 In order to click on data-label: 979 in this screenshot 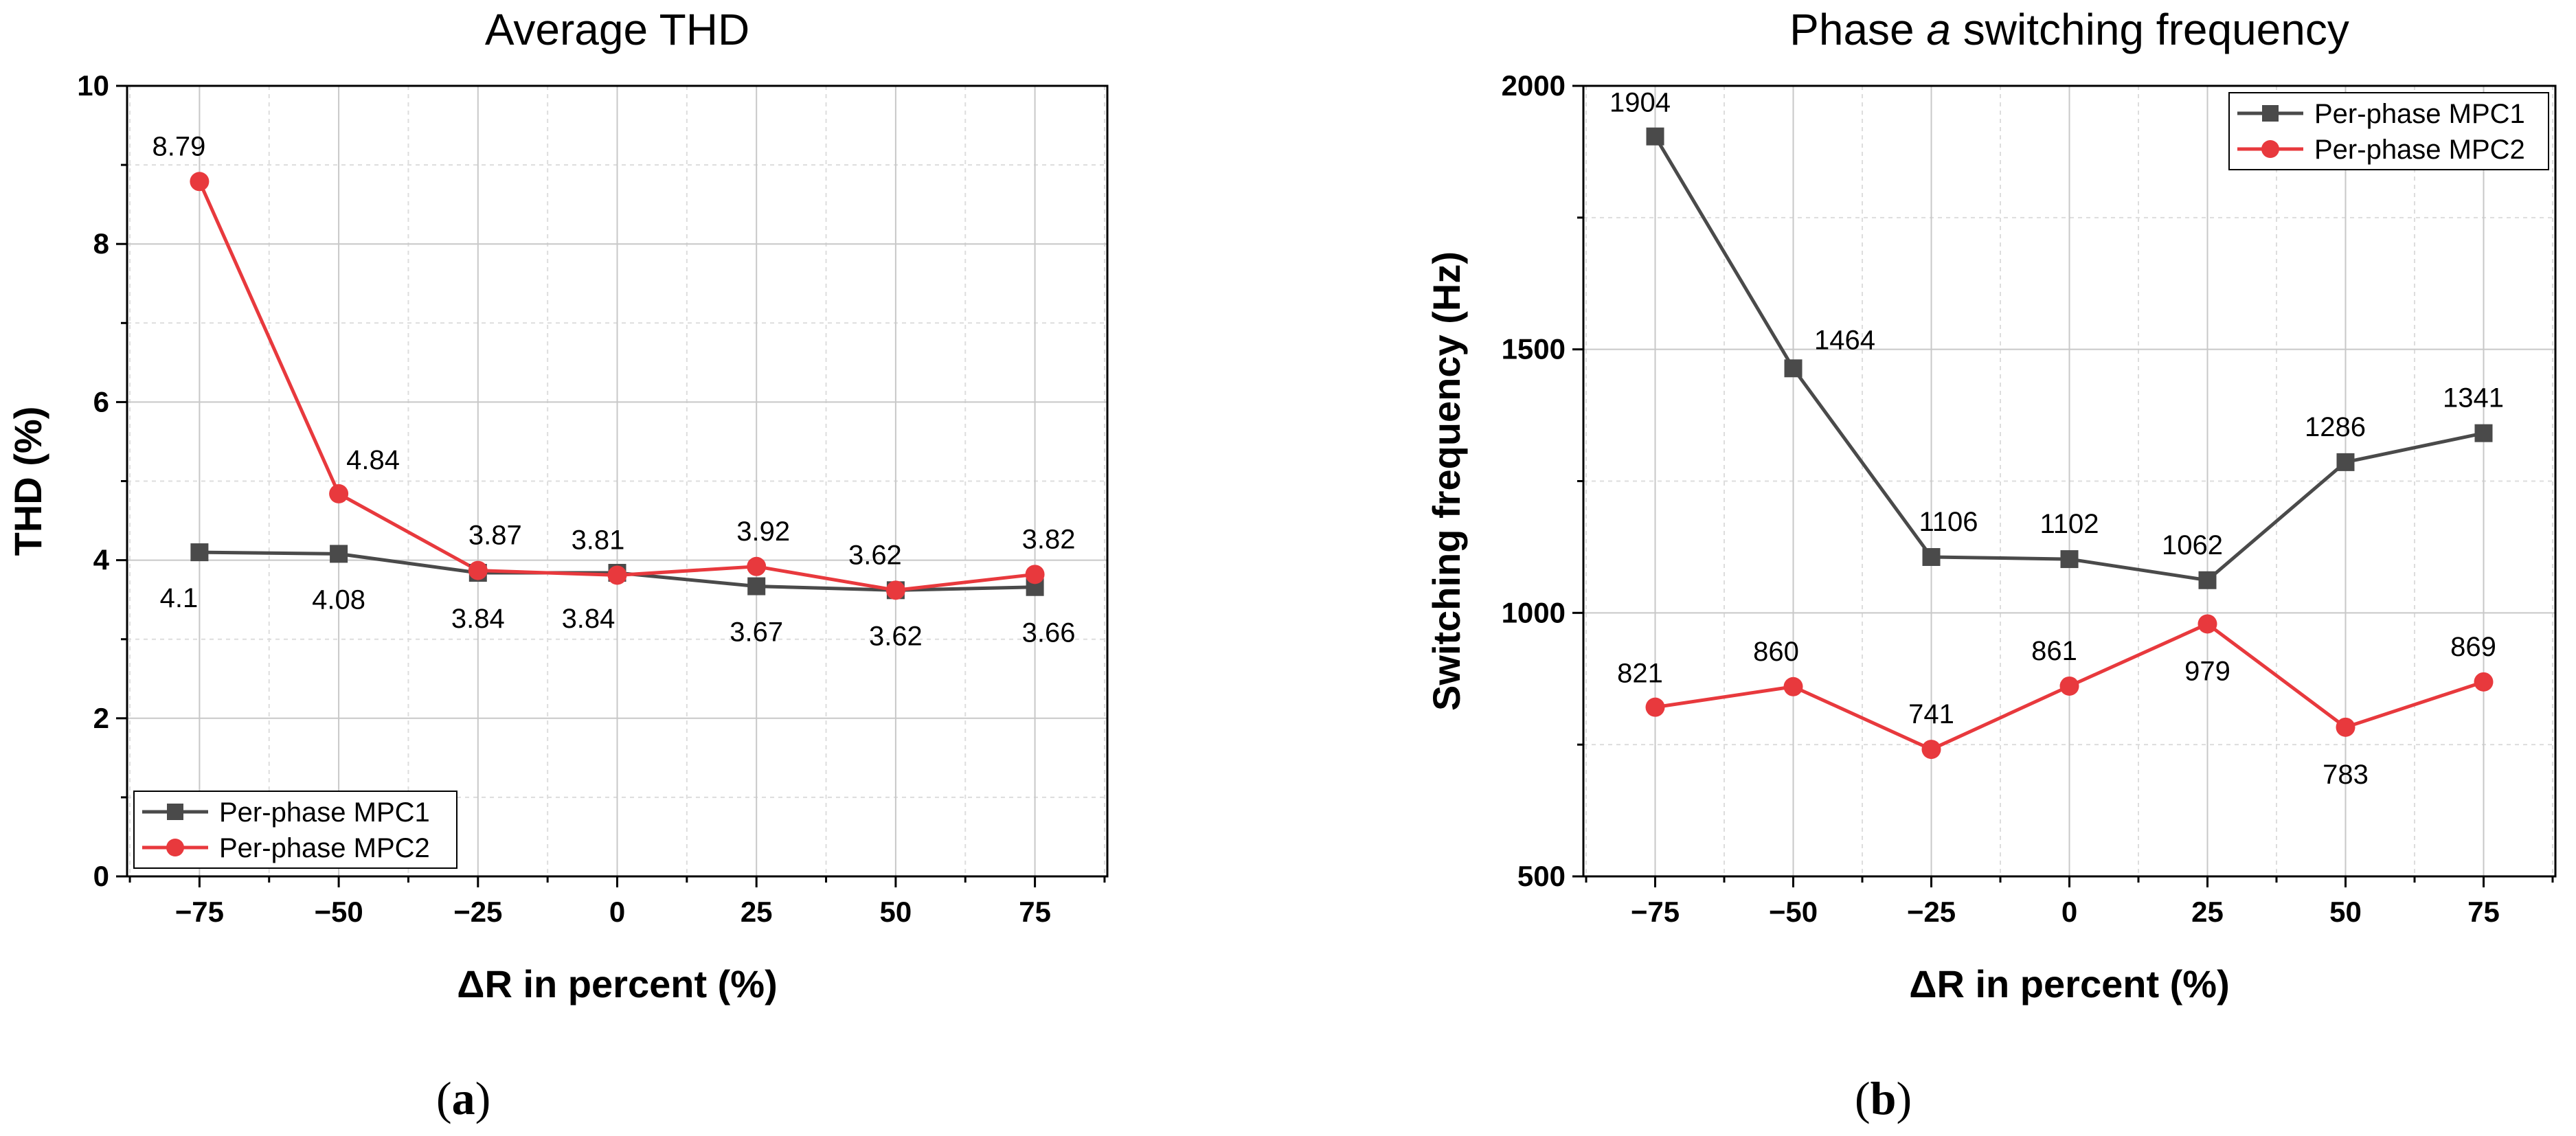, I will do `click(2207, 671)`.